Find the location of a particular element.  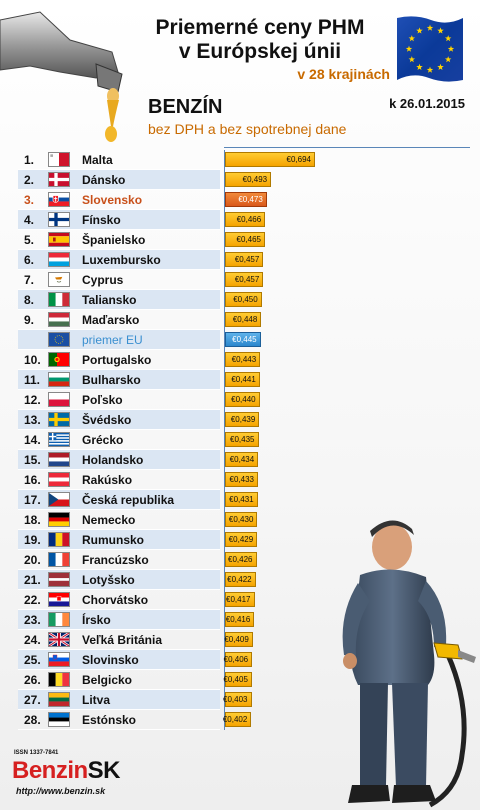

country-name: Španielsko is located at coordinates (114, 240).